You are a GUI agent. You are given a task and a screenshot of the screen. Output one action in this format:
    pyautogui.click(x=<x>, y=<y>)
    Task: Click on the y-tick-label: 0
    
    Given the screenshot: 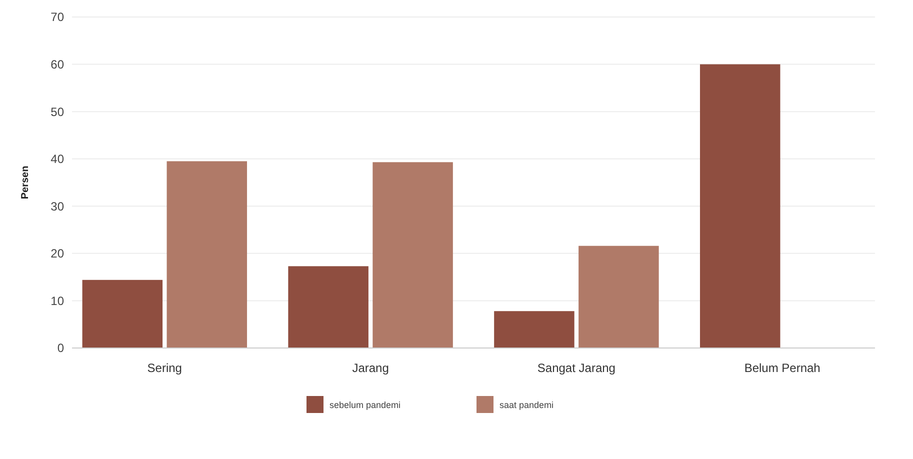 What is the action you would take?
    pyautogui.click(x=60, y=348)
    